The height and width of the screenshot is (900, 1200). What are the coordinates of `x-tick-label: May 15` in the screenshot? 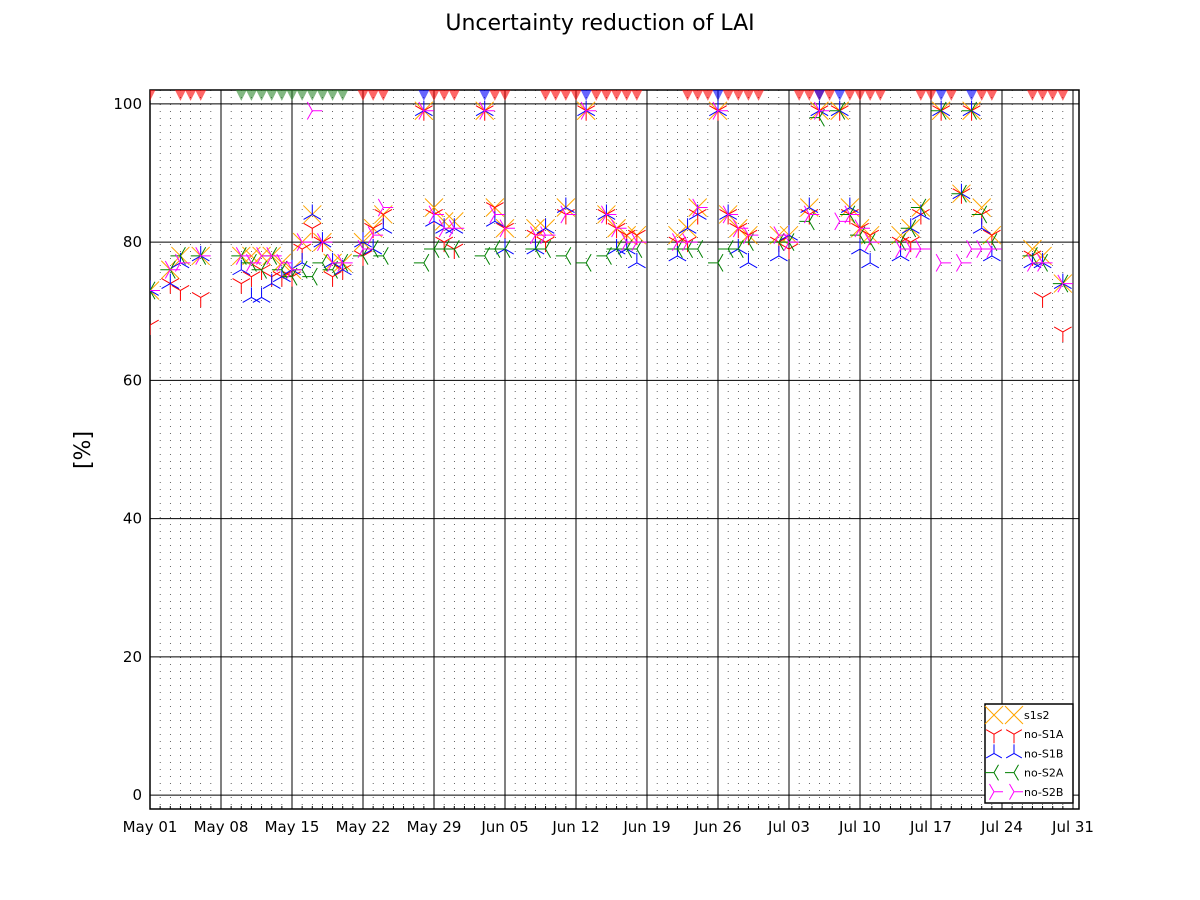 It's located at (292, 827).